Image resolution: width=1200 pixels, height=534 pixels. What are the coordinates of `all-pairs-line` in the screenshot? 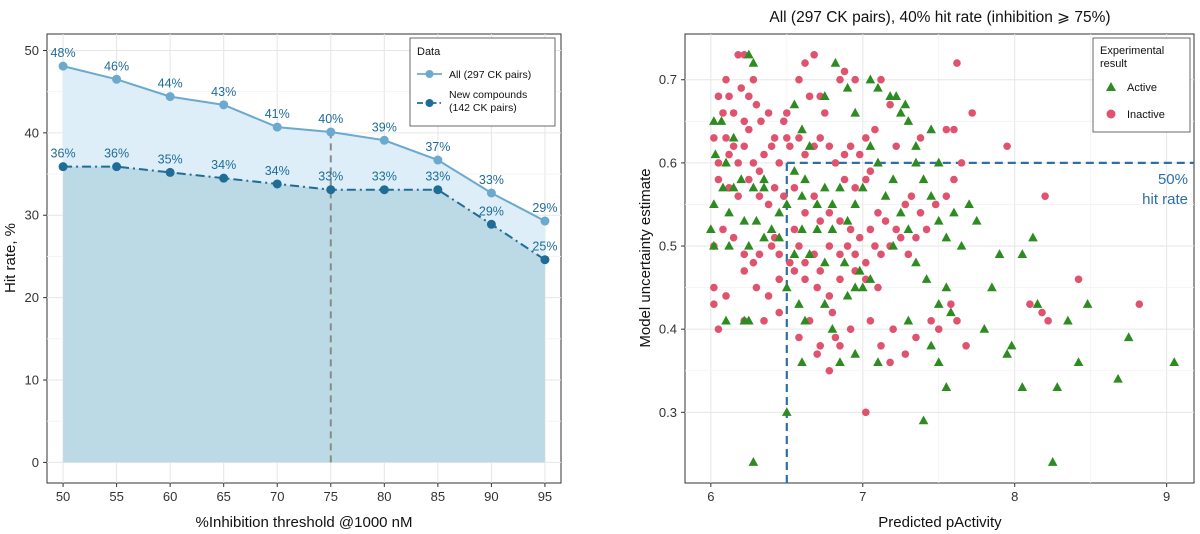 It's located at (304, 143).